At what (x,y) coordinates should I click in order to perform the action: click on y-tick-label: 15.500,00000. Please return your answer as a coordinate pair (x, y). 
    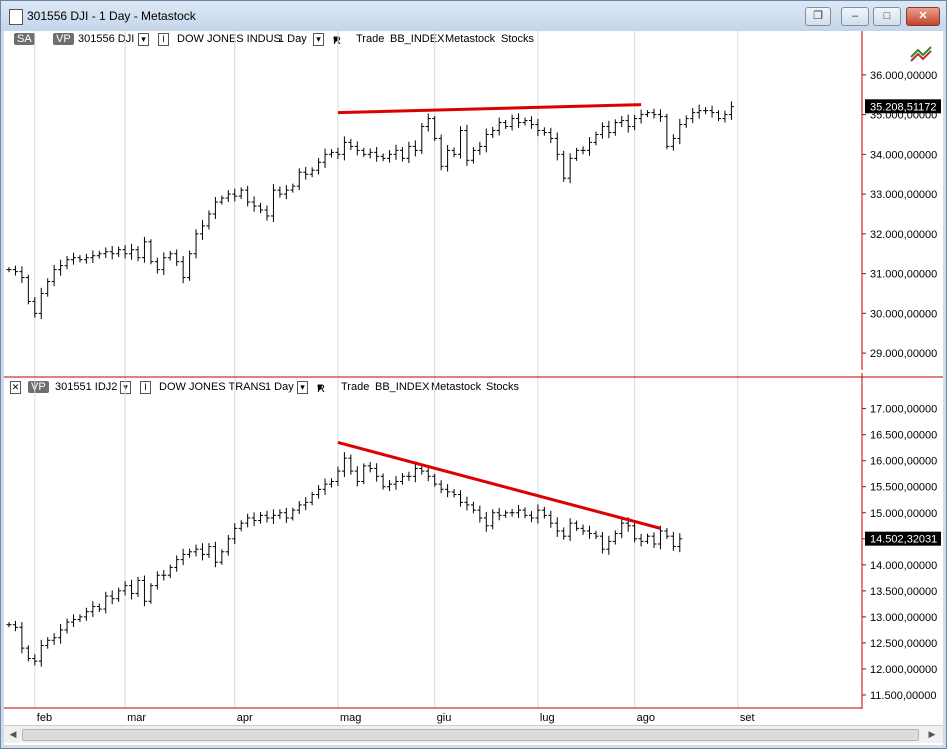
    Looking at the image, I should click on (903, 488).